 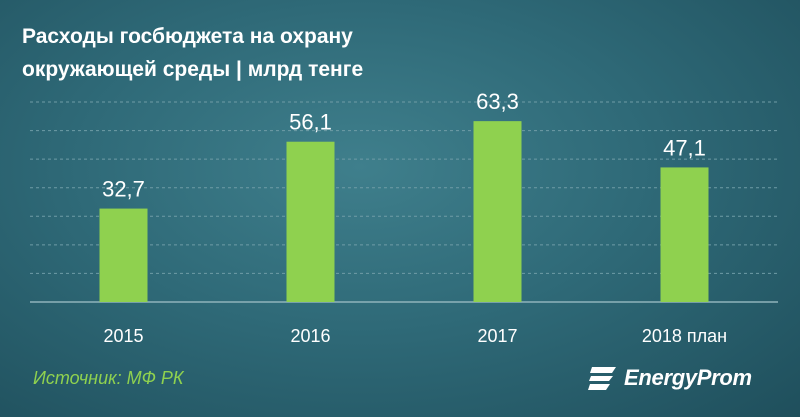 What do you see at coordinates (497, 336) in the screenshot?
I see `x-tick-label: 2017` at bounding box center [497, 336].